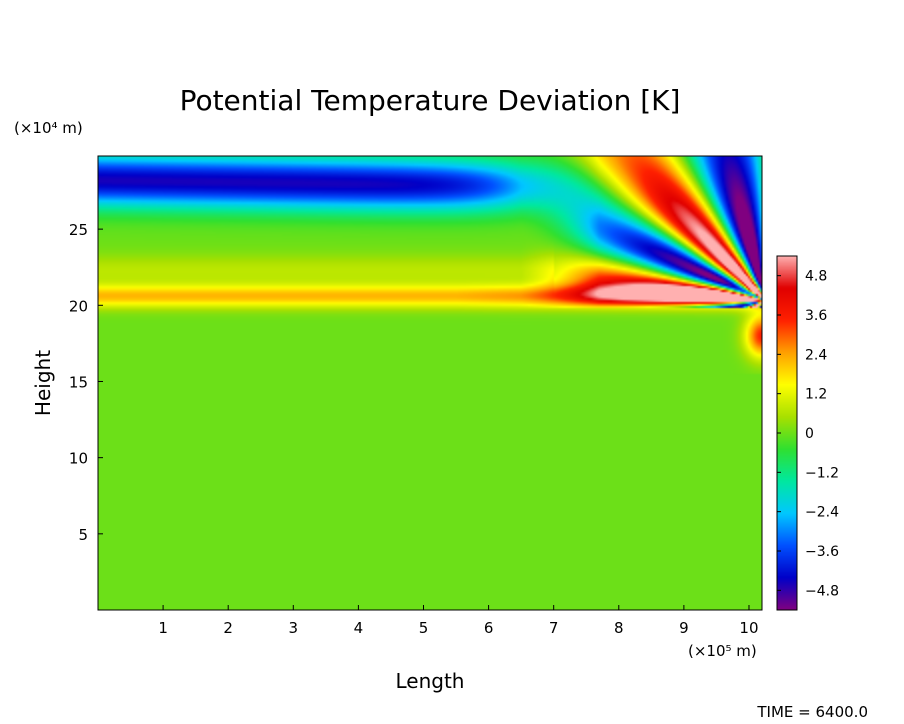  What do you see at coordinates (43, 383) in the screenshot?
I see `y-axis-label: Height` at bounding box center [43, 383].